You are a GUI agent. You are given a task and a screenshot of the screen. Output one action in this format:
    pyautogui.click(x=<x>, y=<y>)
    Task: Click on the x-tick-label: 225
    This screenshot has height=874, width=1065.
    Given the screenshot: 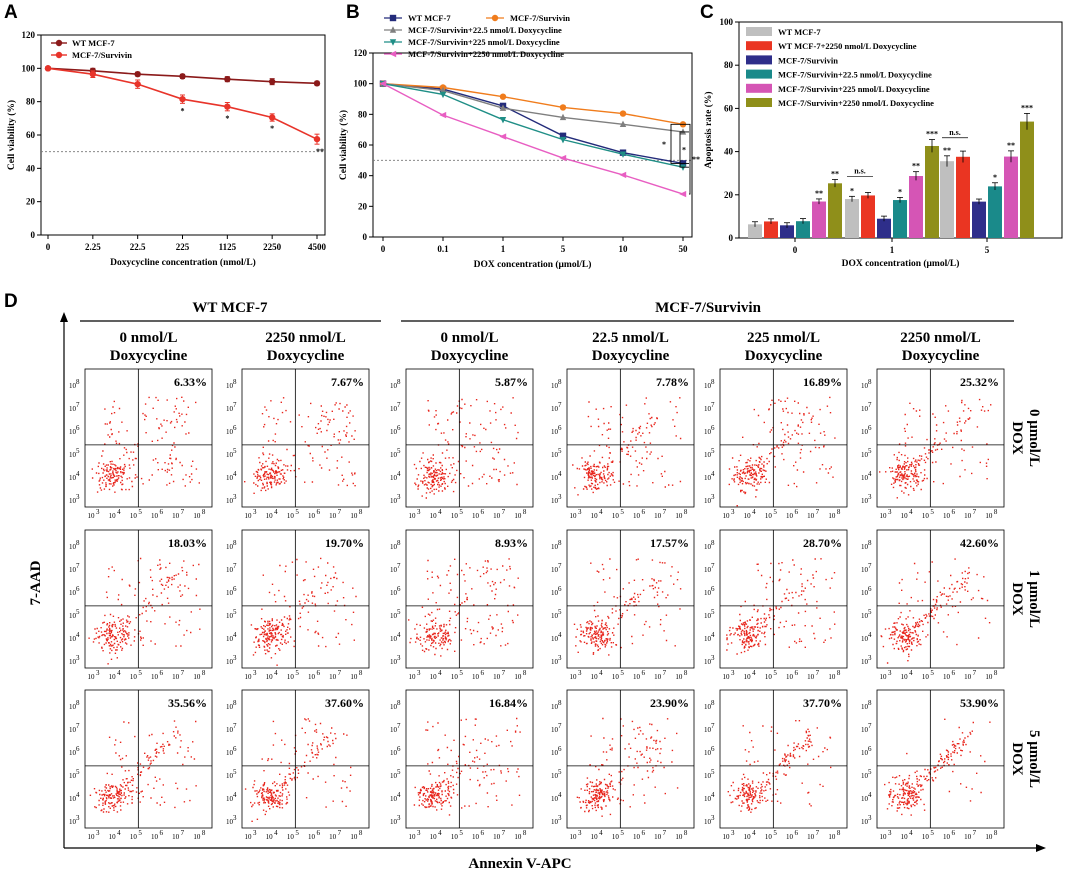 What is the action you would take?
    pyautogui.click(x=183, y=247)
    